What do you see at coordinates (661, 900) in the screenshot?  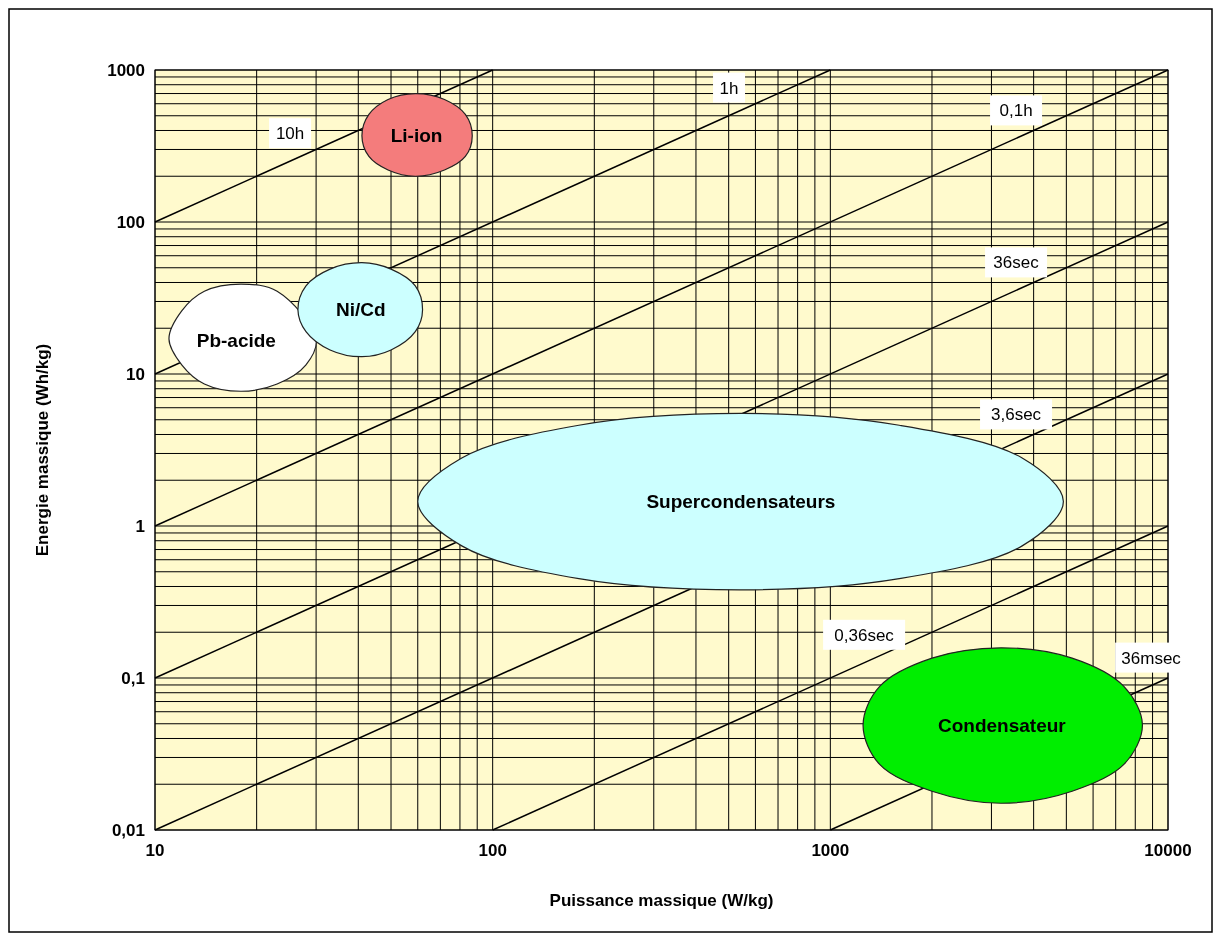 I see `x-axis-title: Puissance massique (W/kg)` at bounding box center [661, 900].